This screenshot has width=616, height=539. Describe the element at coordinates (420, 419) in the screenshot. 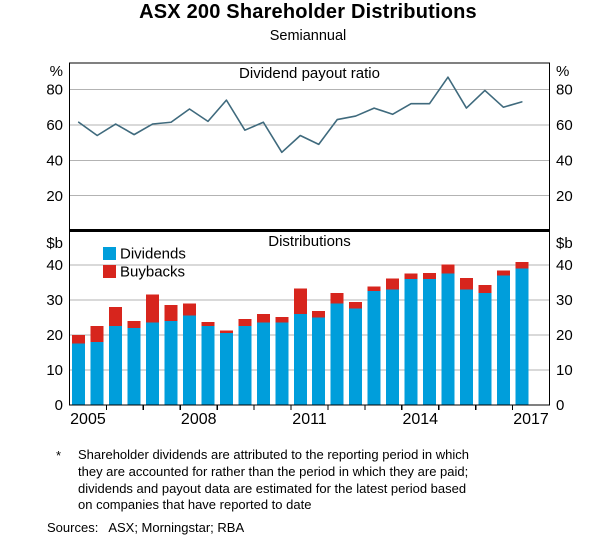

I see `x-tick-label: 2014` at that location.